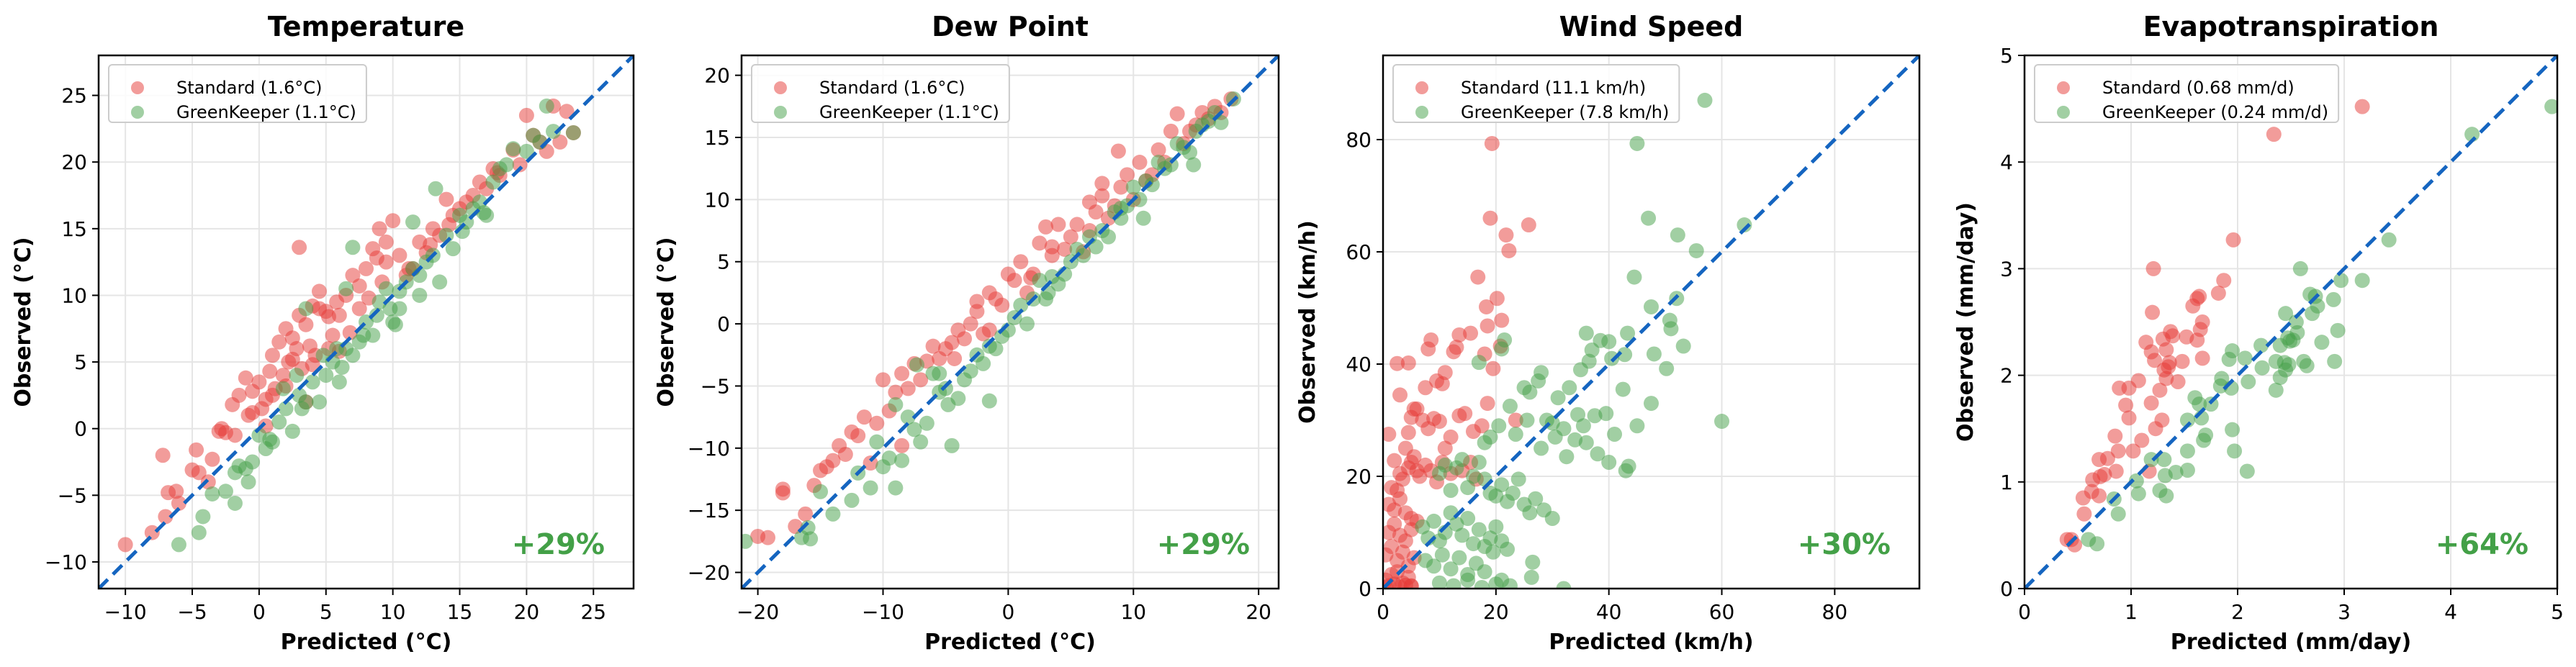 The width and height of the screenshot is (2576, 667). I want to click on series-standard, so click(1459, 362).